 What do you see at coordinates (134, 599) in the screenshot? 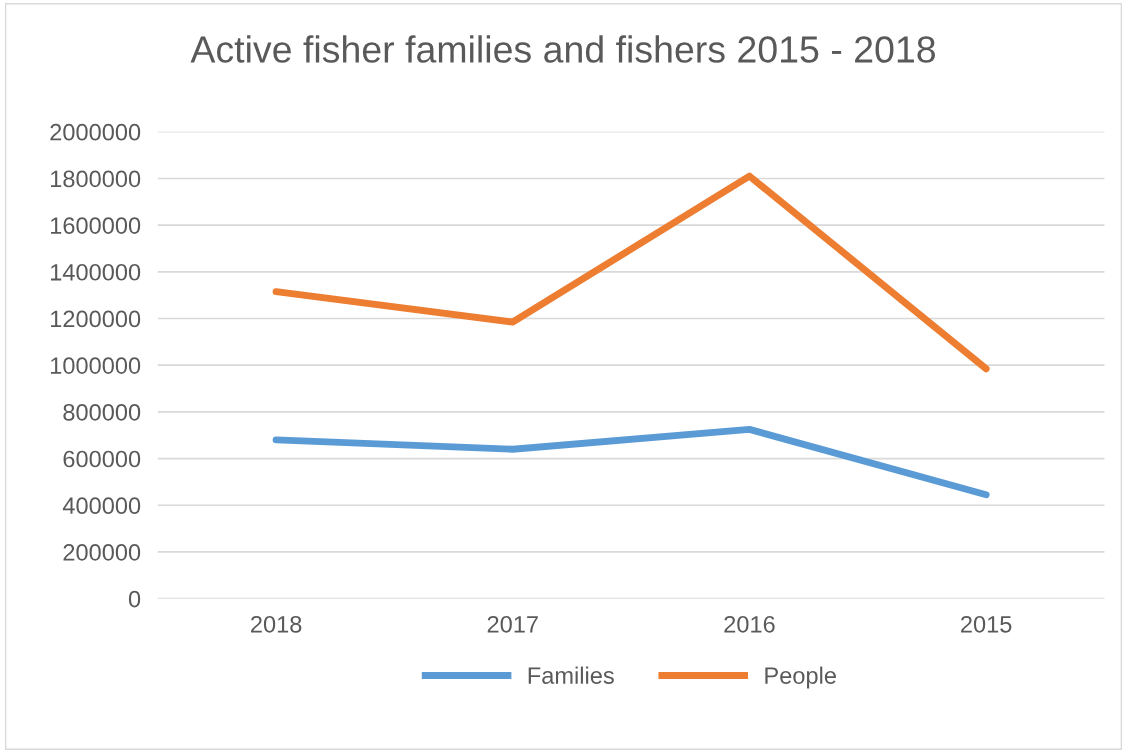
I see `y-tick-label: 0` at bounding box center [134, 599].